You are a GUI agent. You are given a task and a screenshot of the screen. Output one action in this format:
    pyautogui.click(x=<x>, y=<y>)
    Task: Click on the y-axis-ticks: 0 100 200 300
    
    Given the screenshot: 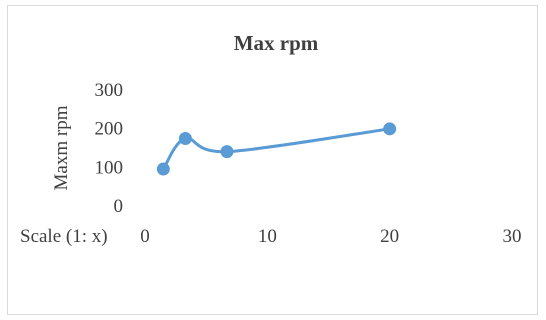 What is the action you would take?
    pyautogui.click(x=109, y=148)
    